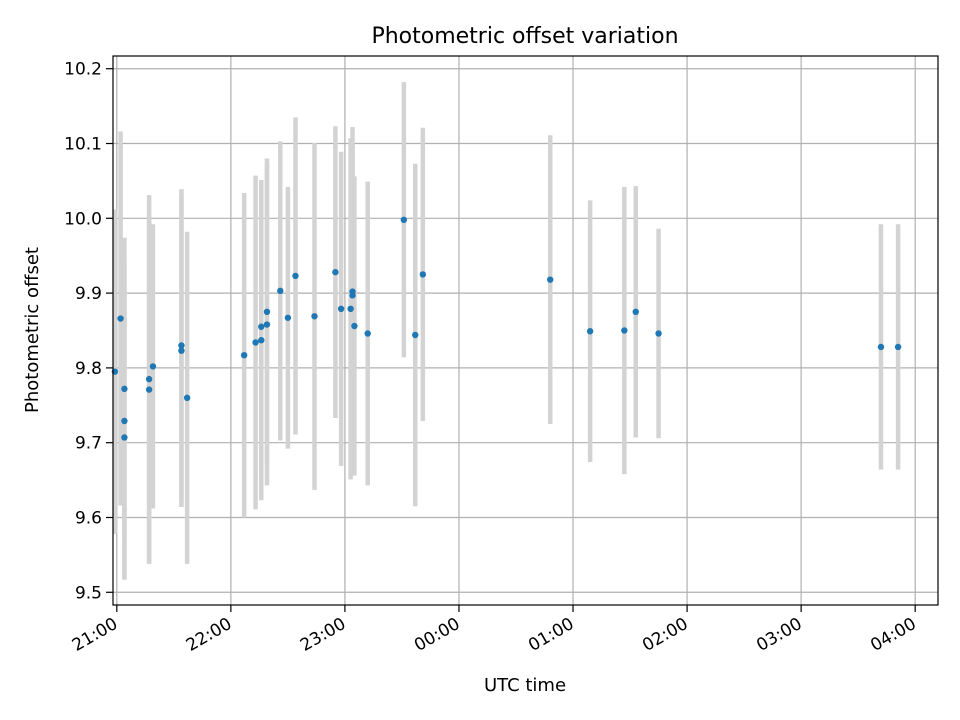  Describe the element at coordinates (524, 36) in the screenshot. I see `chart-title: Photometric offset variation` at that location.